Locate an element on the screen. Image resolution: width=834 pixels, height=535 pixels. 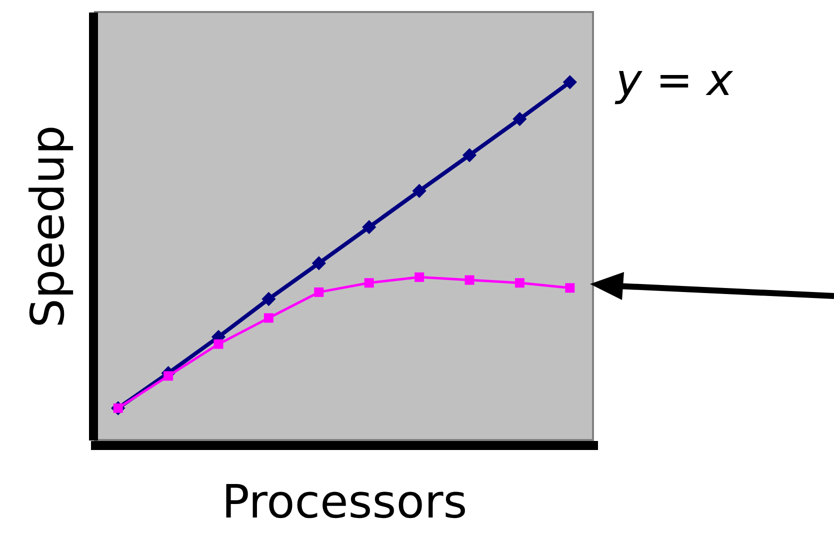
x-axis-title: Processors is located at coordinates (345, 501).